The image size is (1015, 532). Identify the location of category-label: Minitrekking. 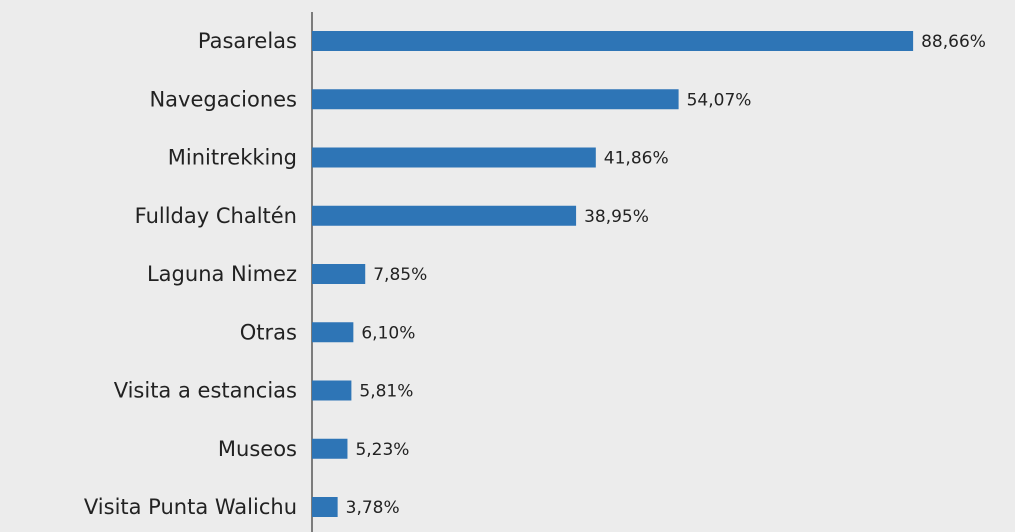
(232, 158).